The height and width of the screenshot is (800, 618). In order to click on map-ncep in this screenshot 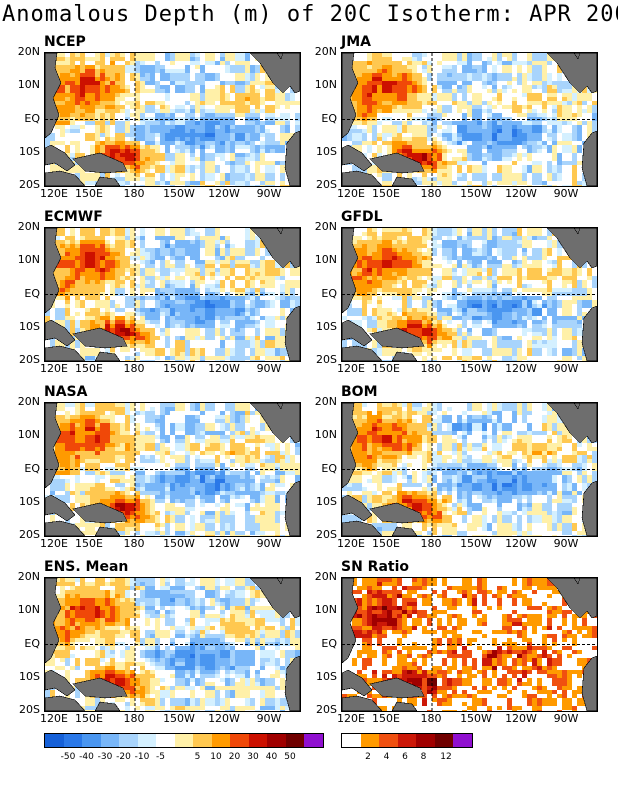, I will do `click(172, 119)`.